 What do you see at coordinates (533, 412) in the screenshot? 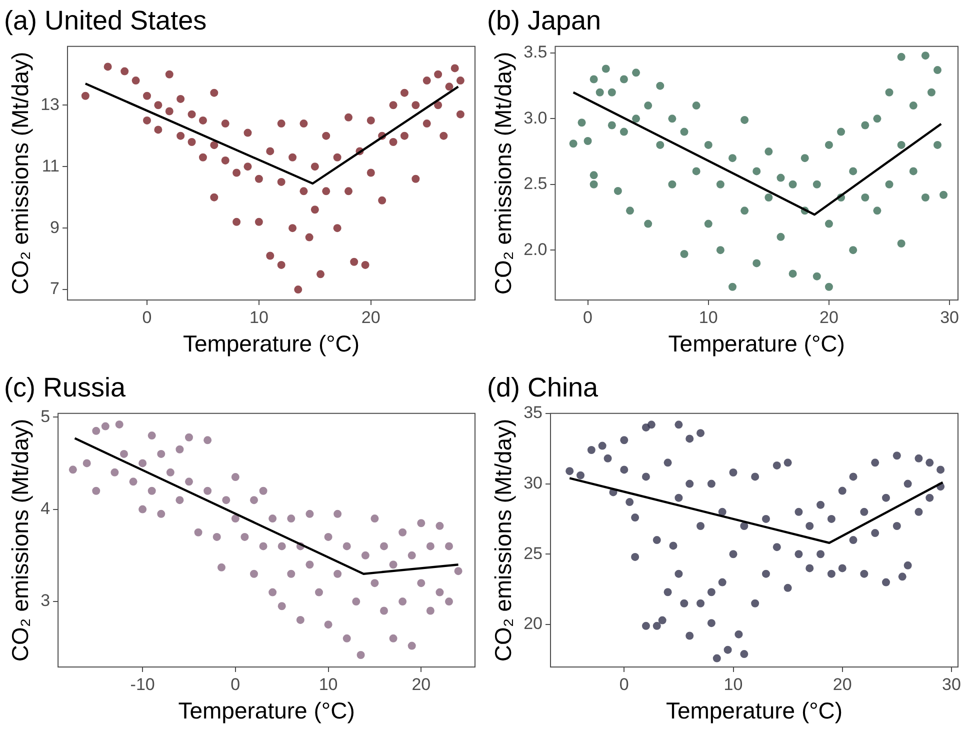
I see `y-tick-label: 35` at bounding box center [533, 412].